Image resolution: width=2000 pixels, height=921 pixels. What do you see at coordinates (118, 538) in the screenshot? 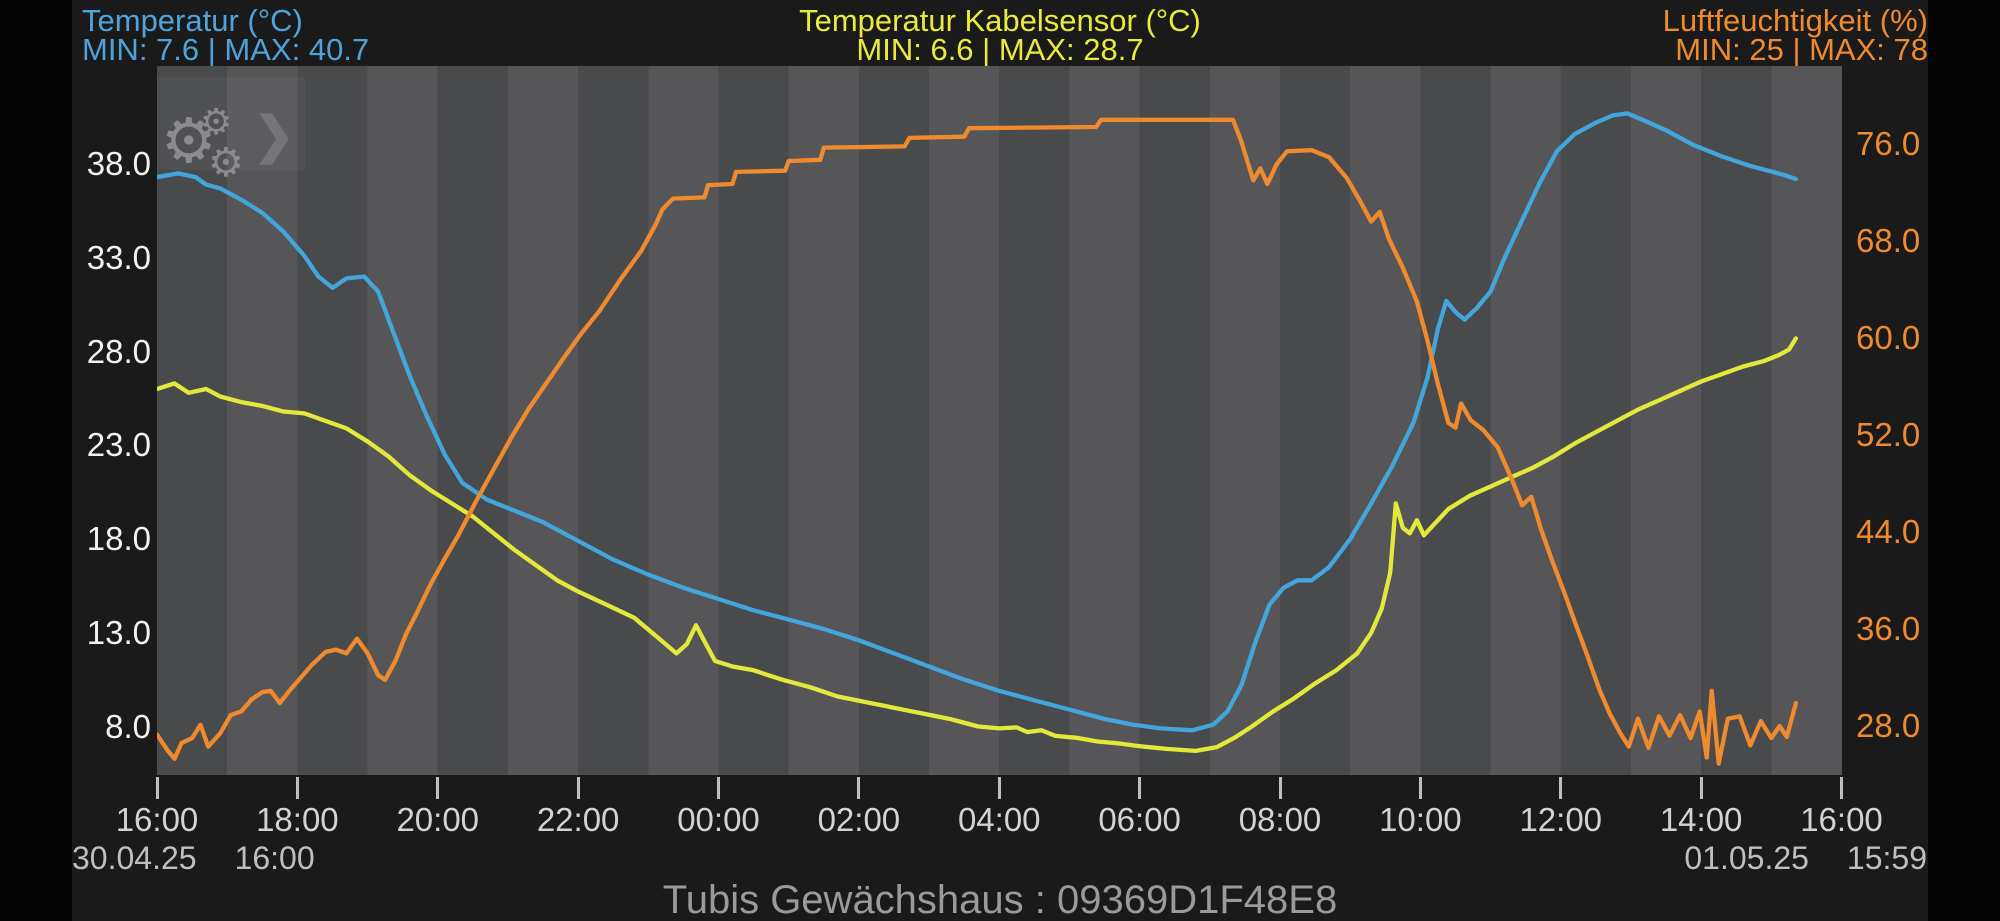
I see `y-axis-left-label: 18.0` at bounding box center [118, 538].